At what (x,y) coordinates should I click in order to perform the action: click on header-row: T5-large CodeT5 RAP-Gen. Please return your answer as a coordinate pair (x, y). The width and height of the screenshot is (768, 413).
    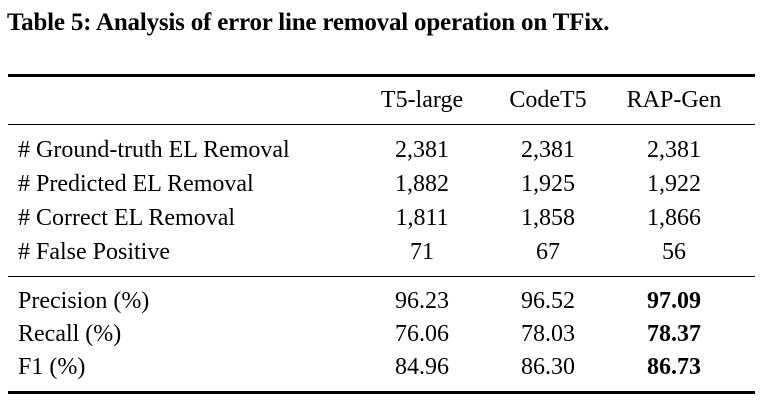
    Looking at the image, I should click on (381, 100).